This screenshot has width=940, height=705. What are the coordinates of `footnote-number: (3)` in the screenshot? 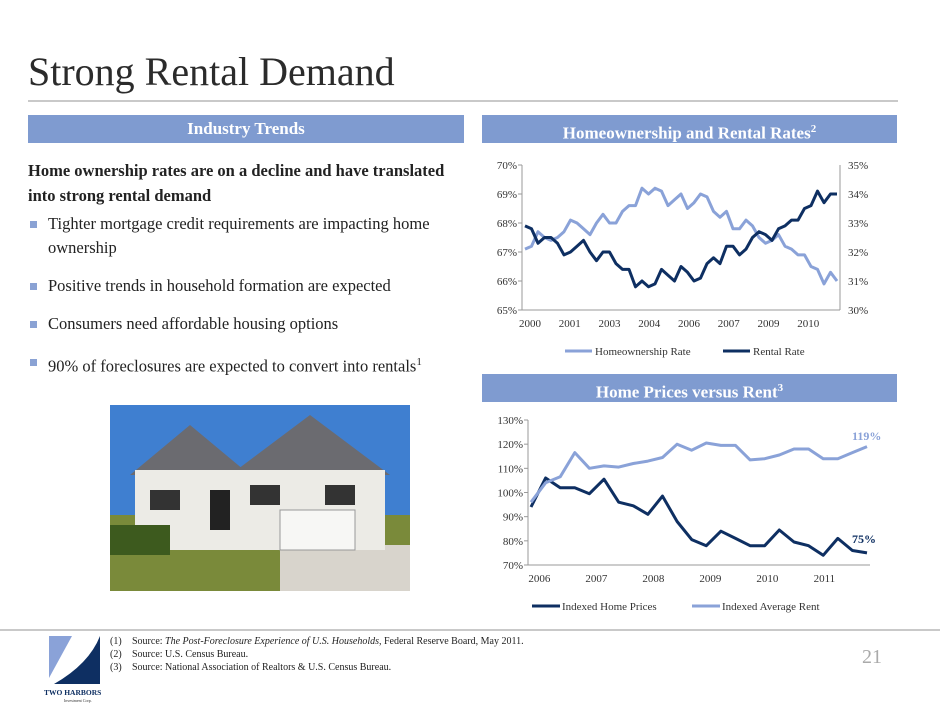 It's located at (116, 667).